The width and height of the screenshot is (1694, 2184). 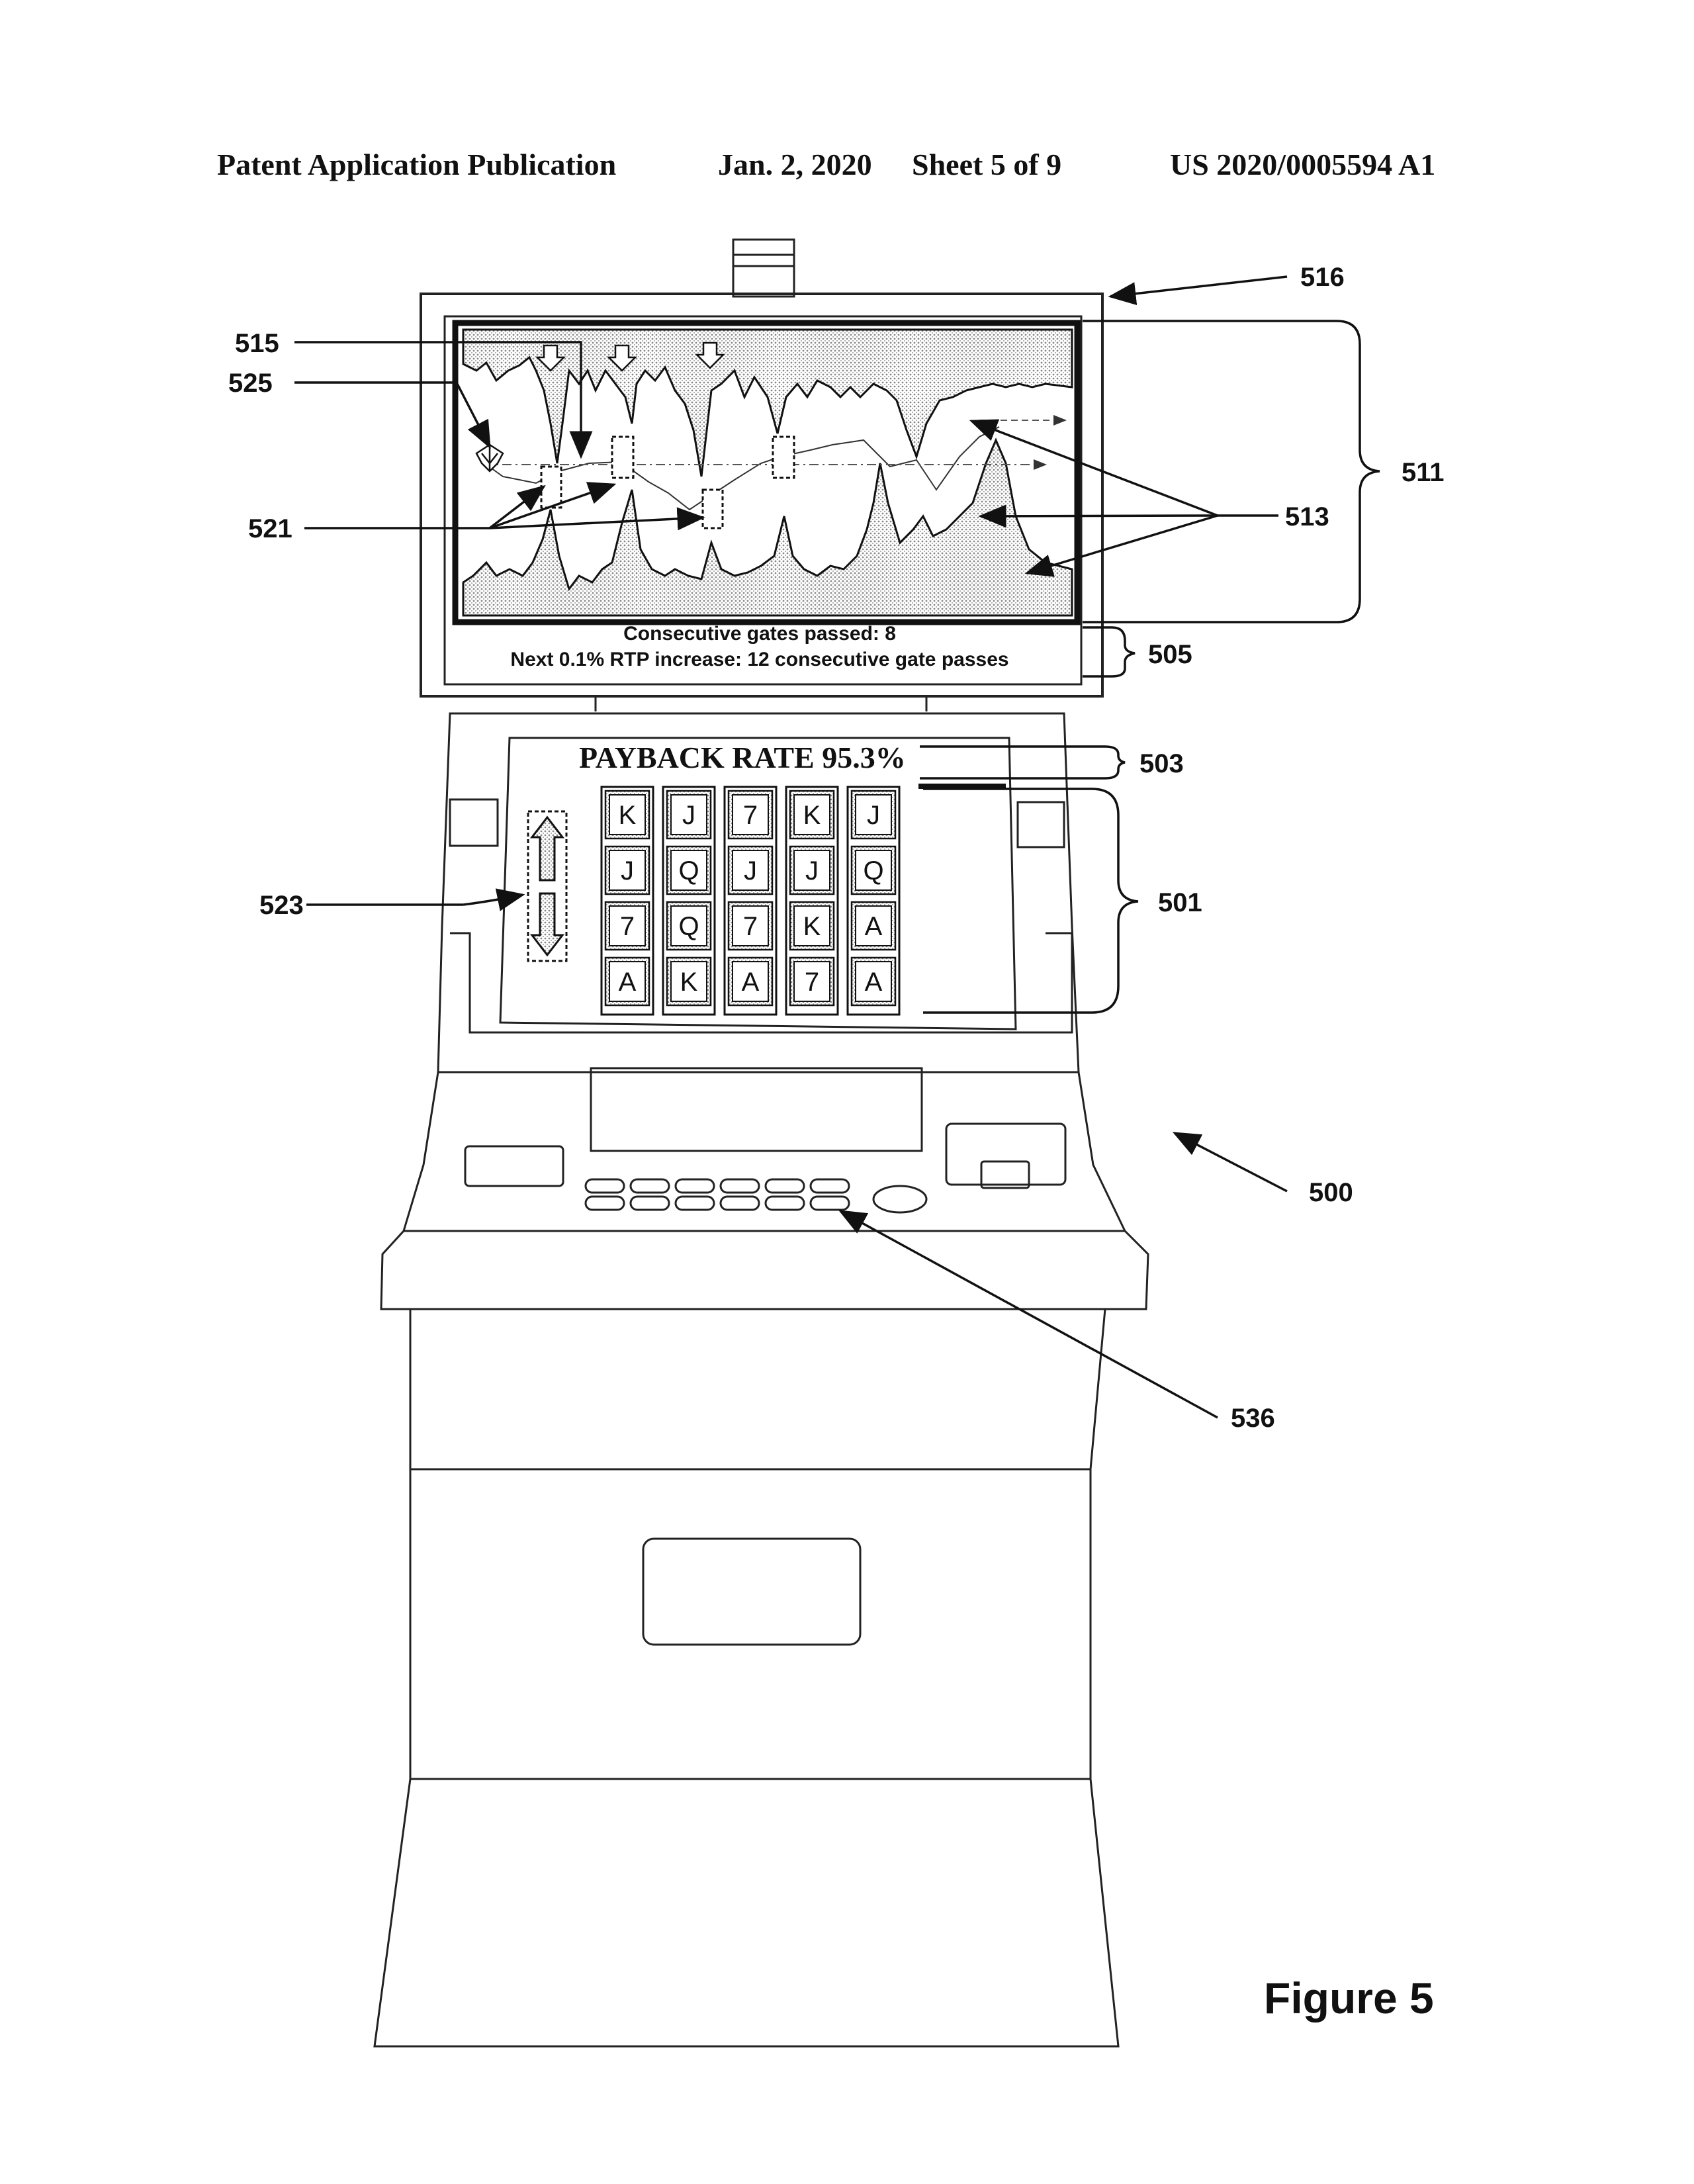 What do you see at coordinates (1303, 164) in the screenshot?
I see `header-patent-number: US 2020/0005594 A1` at bounding box center [1303, 164].